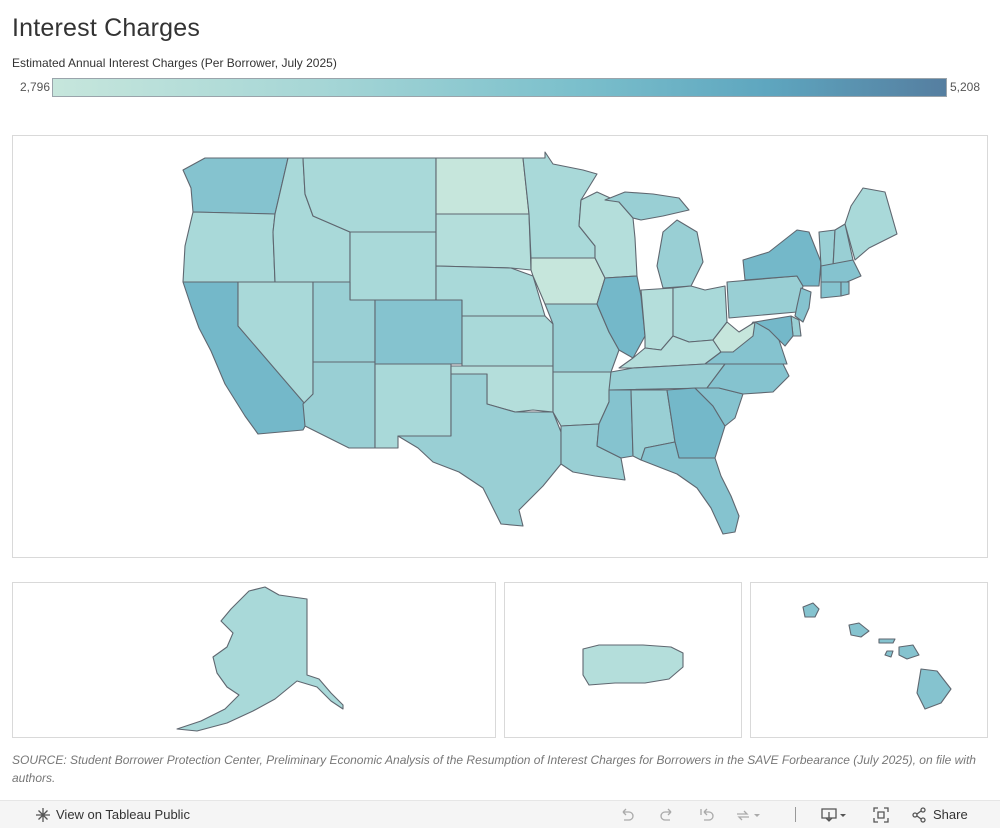 The height and width of the screenshot is (828, 1000). I want to click on alaska-map, so click(260, 659).